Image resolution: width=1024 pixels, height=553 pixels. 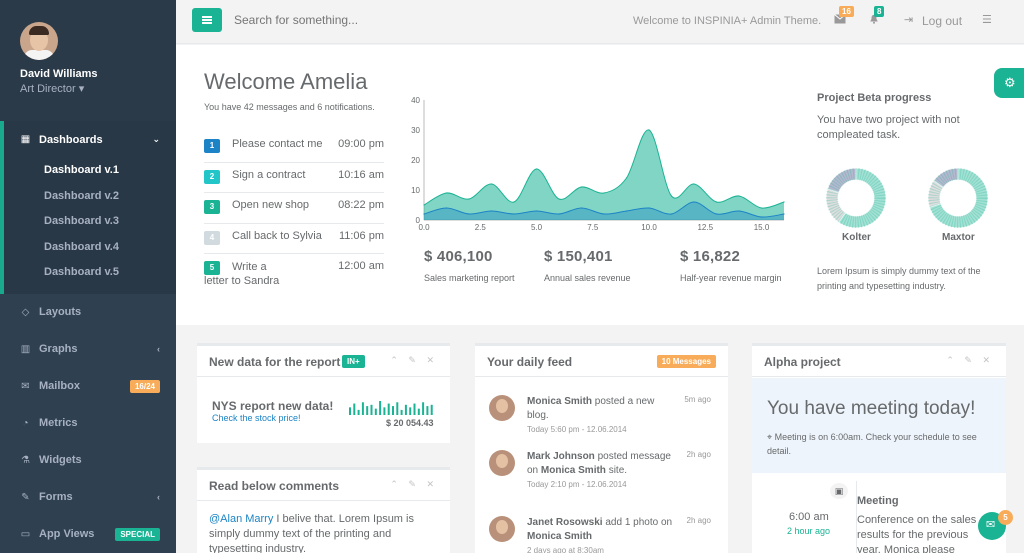 I want to click on logout-link: Log out, so click(x=942, y=21).